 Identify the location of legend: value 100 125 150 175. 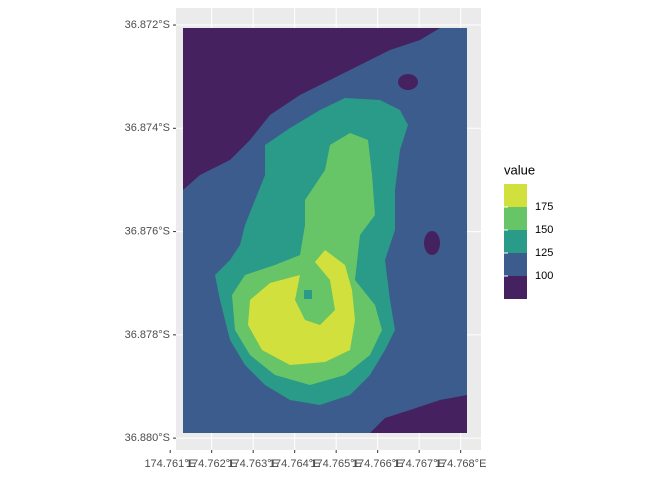
(528, 230).